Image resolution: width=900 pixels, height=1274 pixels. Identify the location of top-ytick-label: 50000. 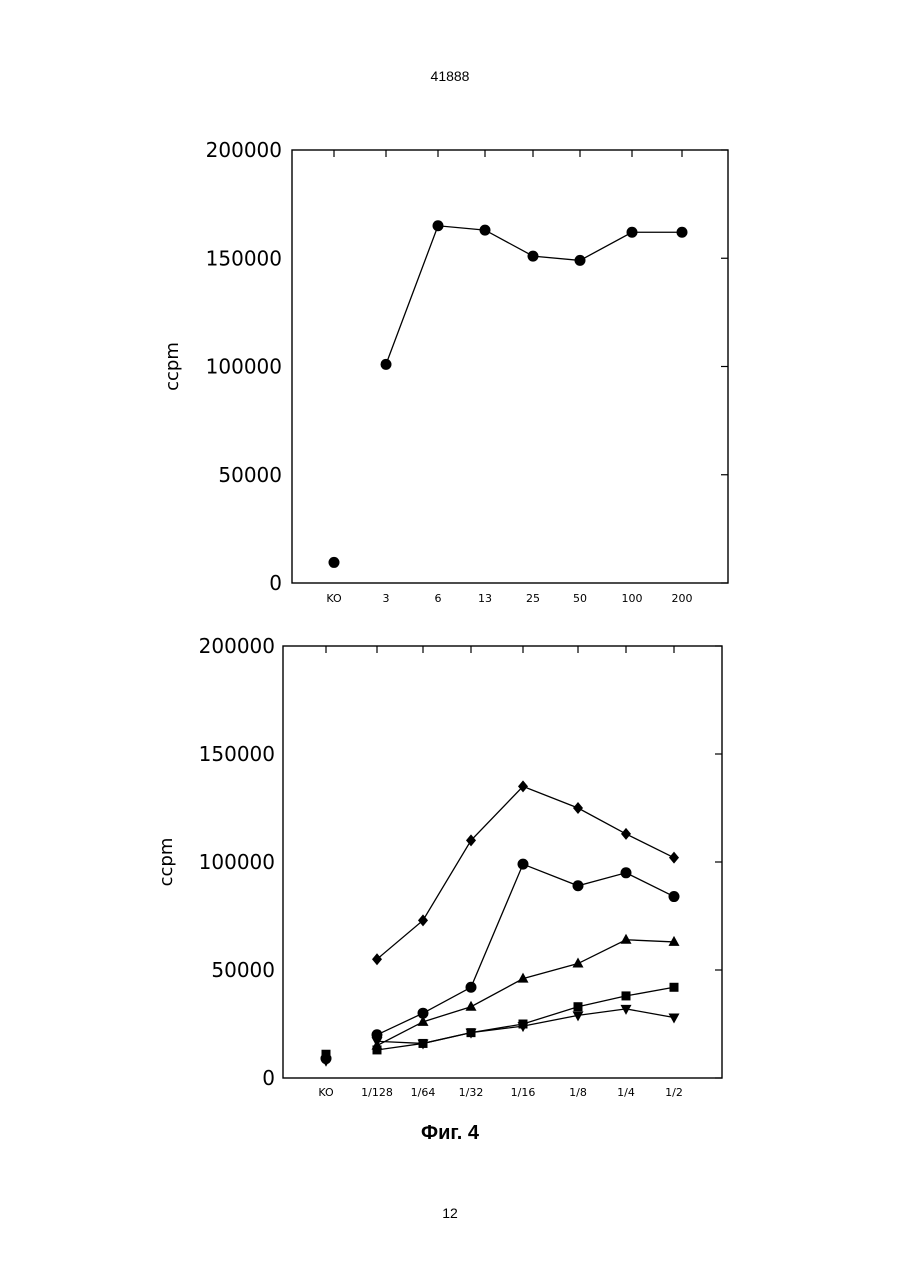
(250, 475).